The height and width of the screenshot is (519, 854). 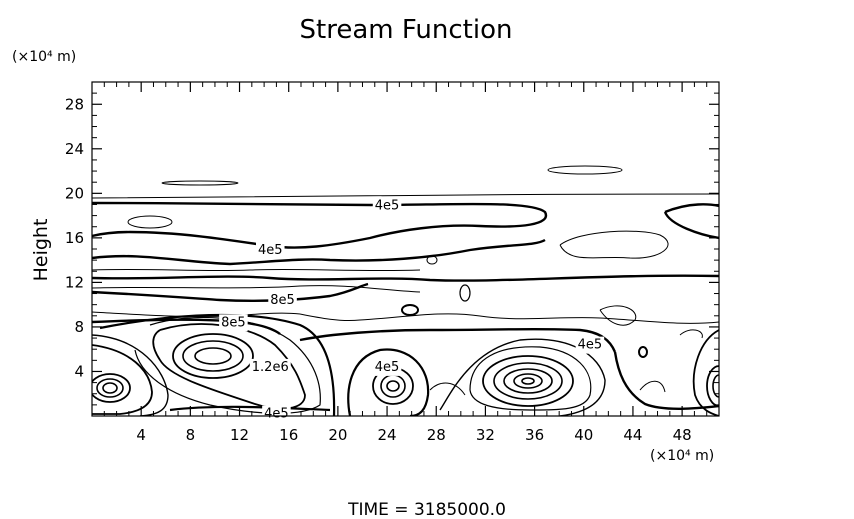 What do you see at coordinates (534, 435) in the screenshot?
I see `x-tick-label: 36` at bounding box center [534, 435].